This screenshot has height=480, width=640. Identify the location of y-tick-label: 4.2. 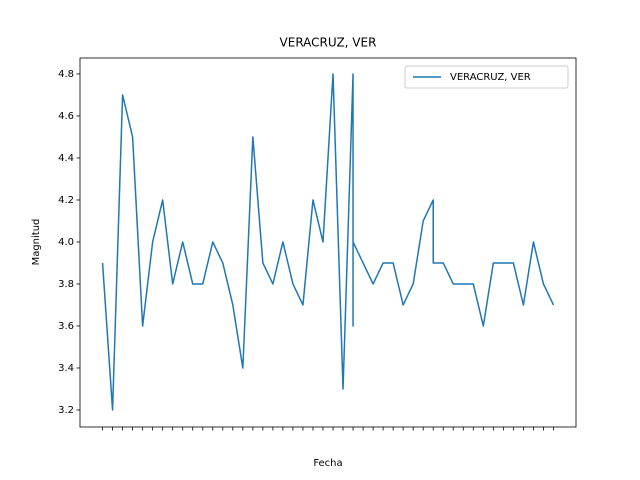
(66, 200).